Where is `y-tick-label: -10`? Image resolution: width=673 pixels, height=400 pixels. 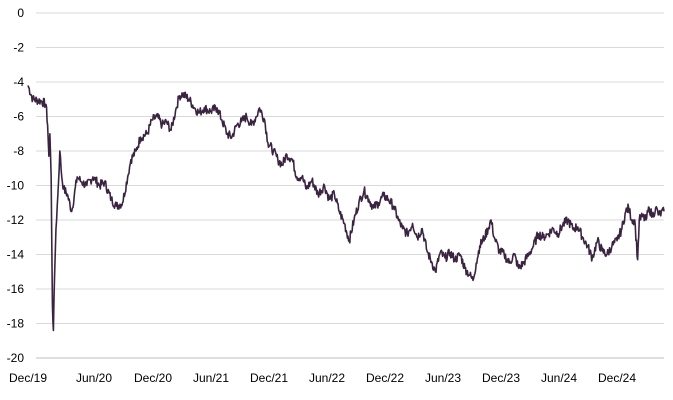
y-tick-label: -10 is located at coordinates (16, 186).